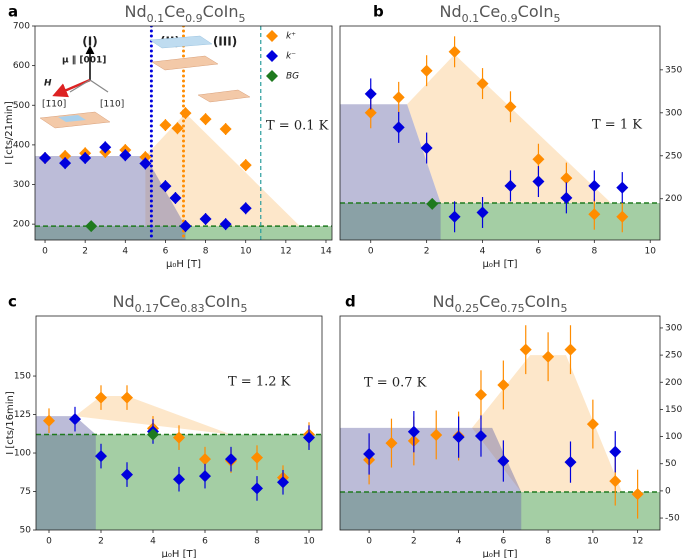  Describe the element at coordinates (259, 382) in the screenshot. I see `annotation: T = 1.2 K` at that location.